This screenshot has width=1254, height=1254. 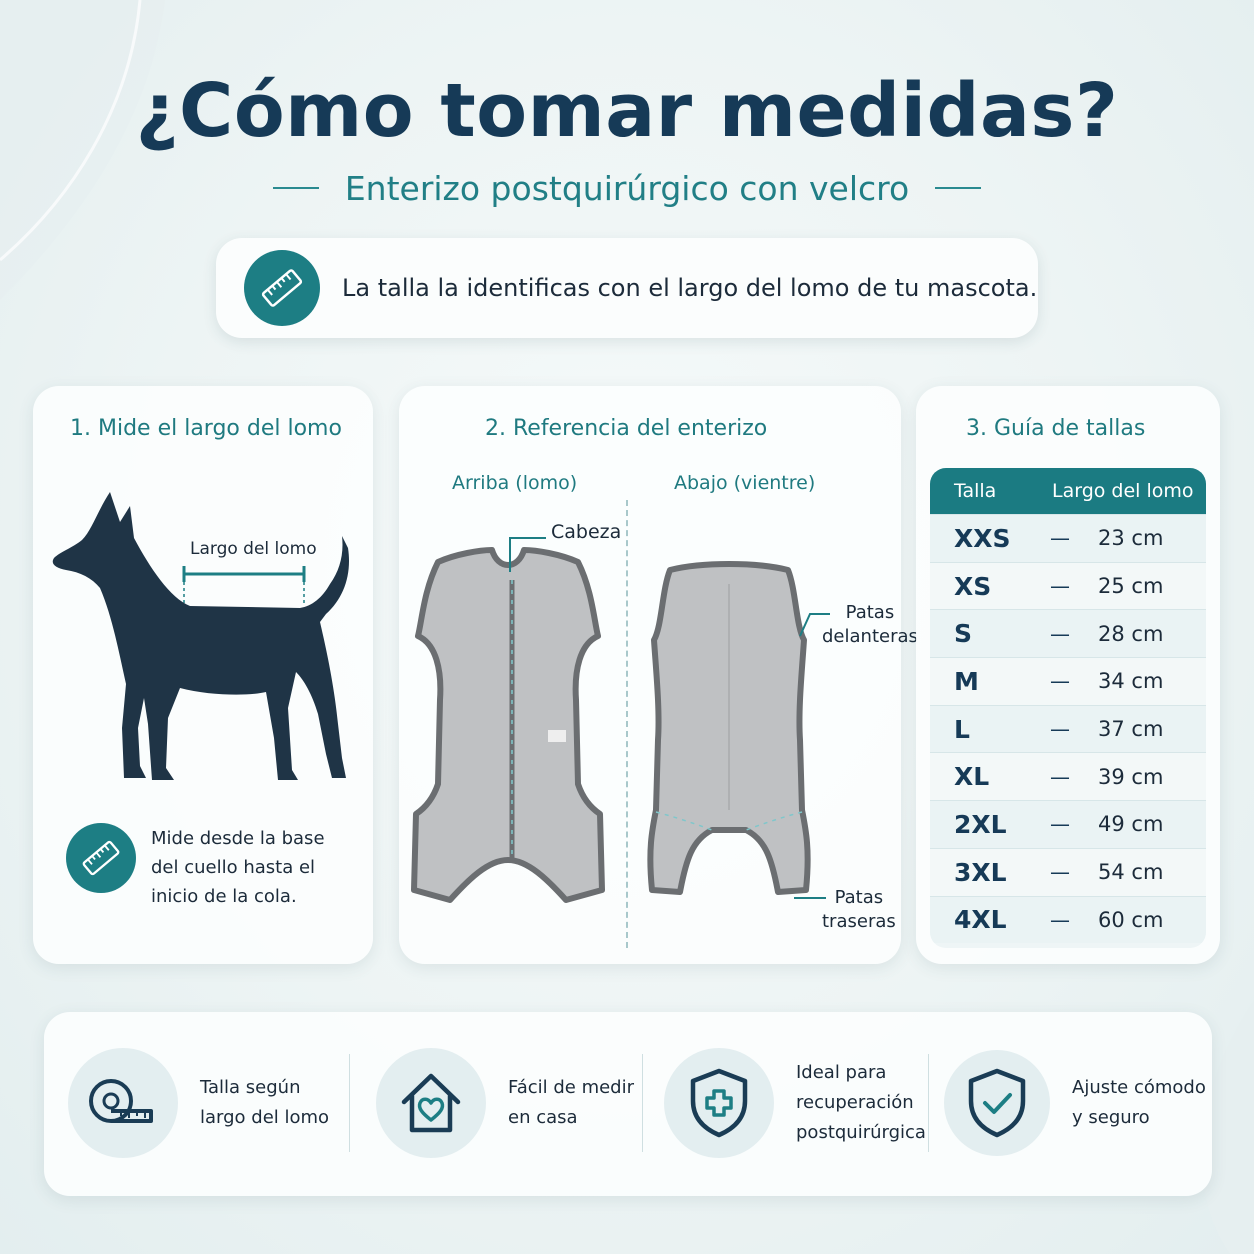 I want to click on feature-line: recuperación, so click(x=855, y=1102).